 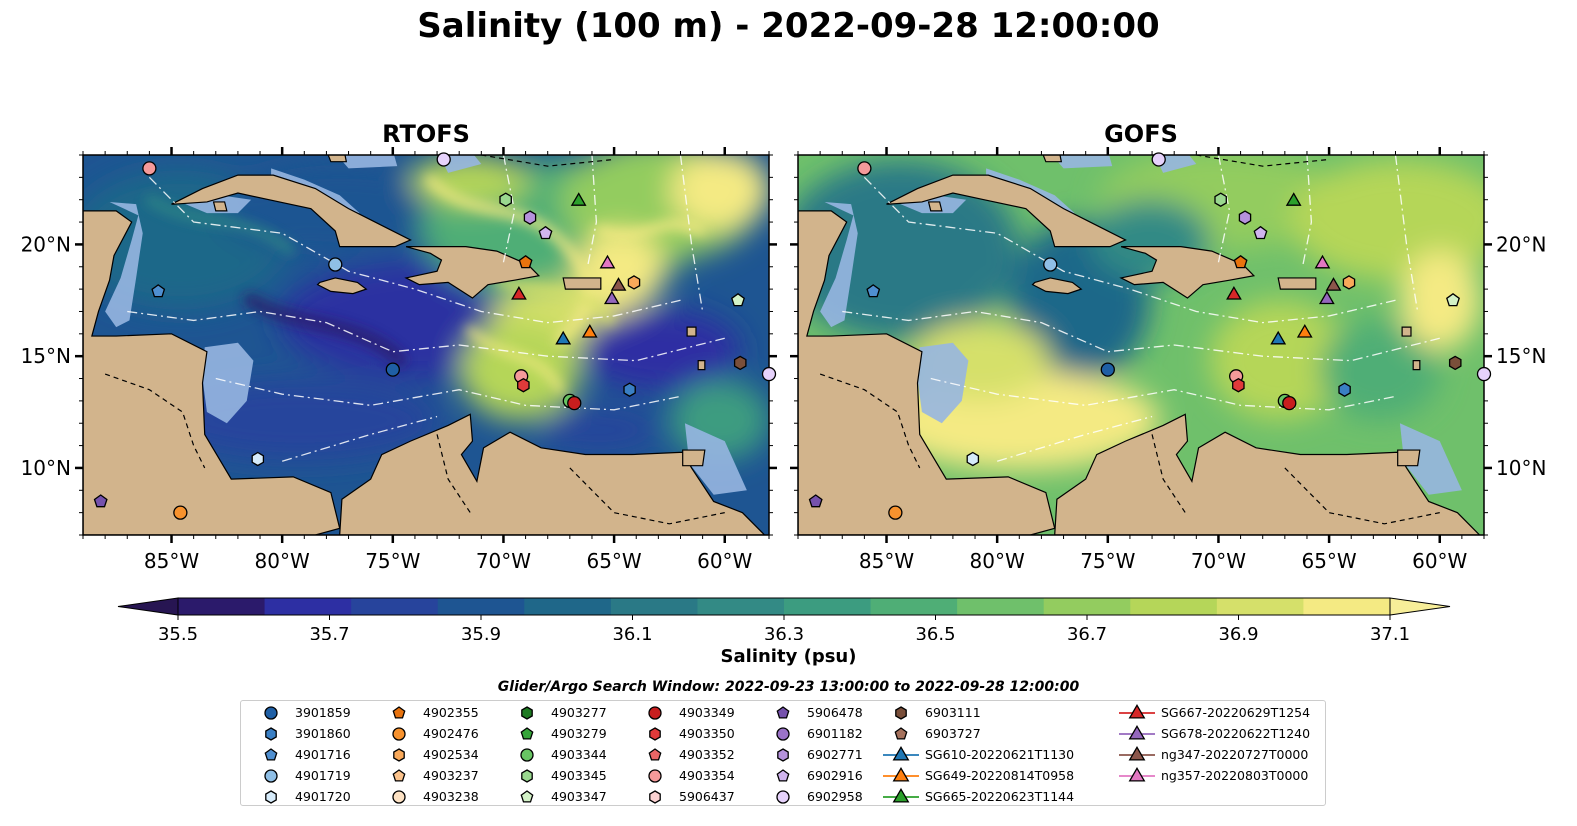 I want to click on lon-tick-label: 85°W, so click(x=886, y=561).